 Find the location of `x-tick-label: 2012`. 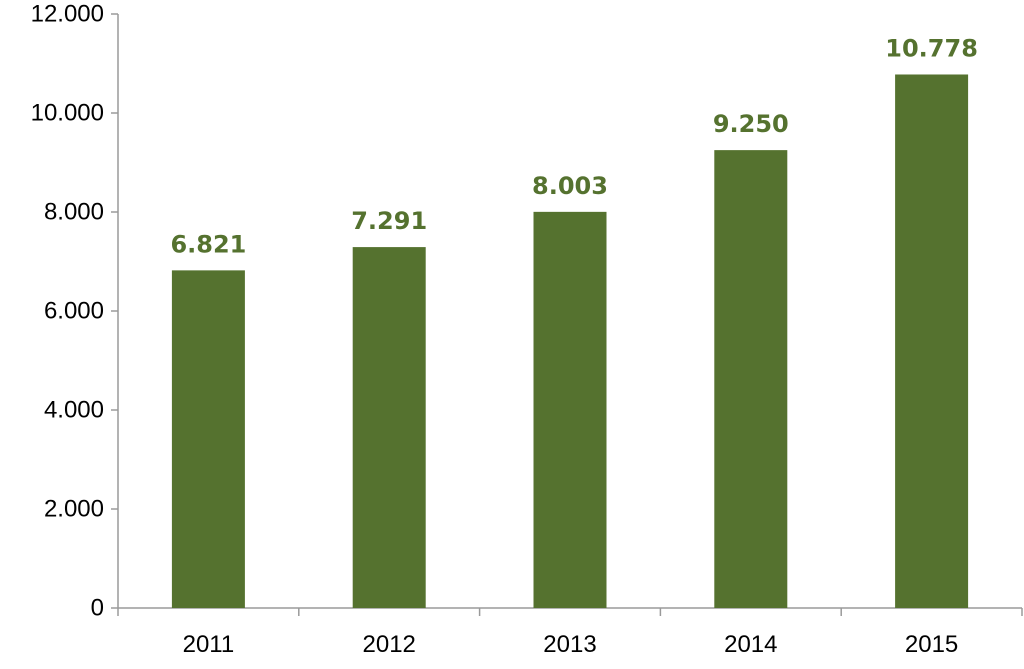

x-tick-label: 2012 is located at coordinates (389, 644).